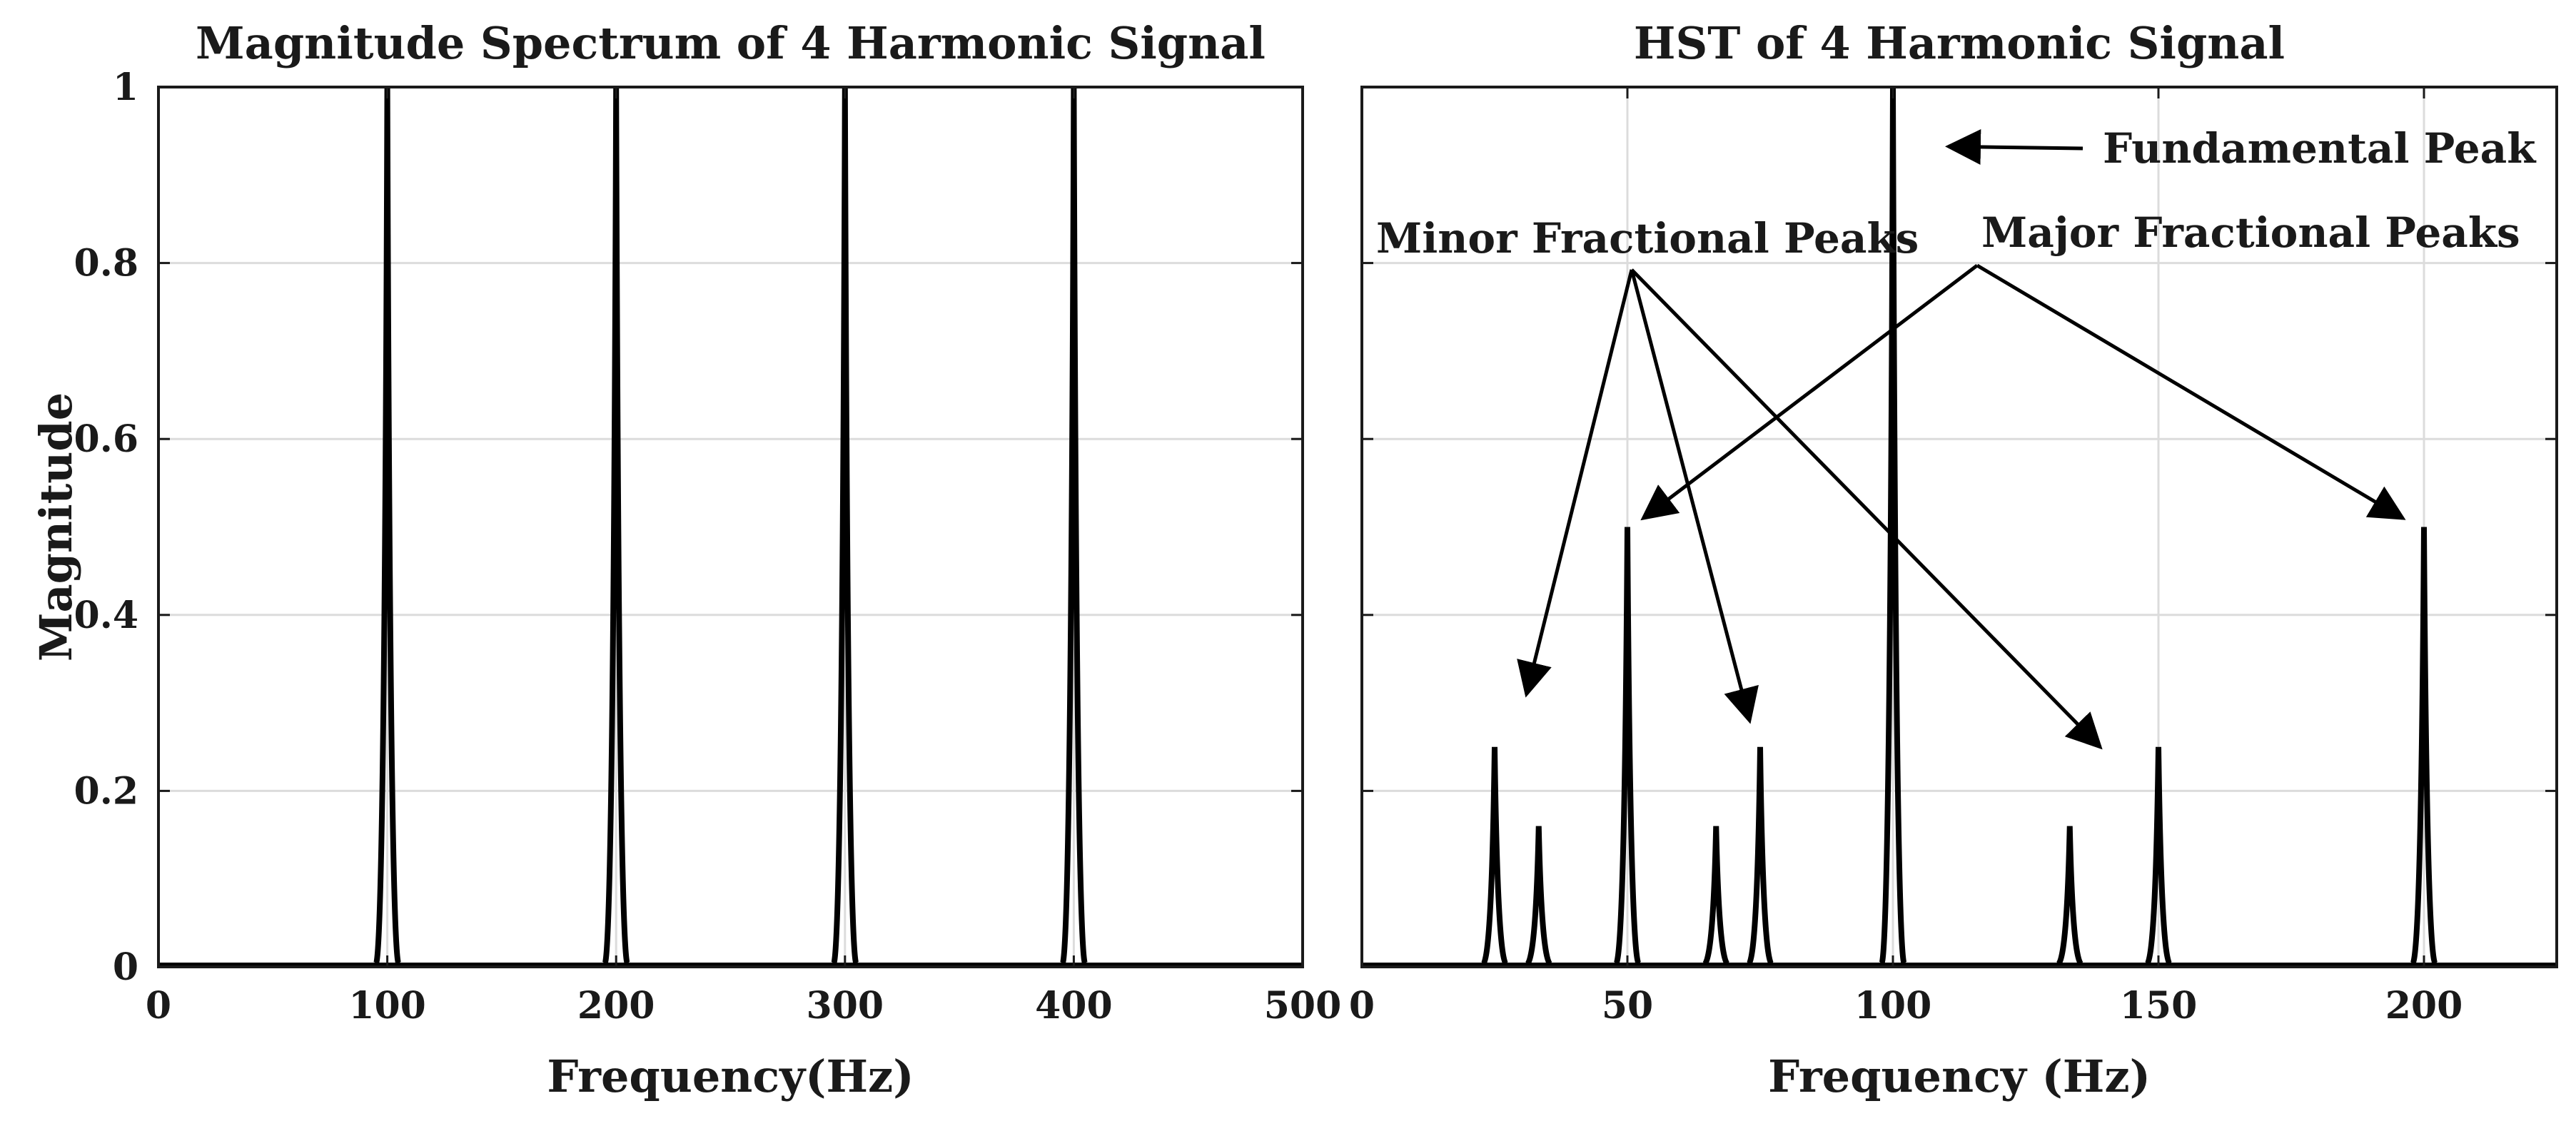 The image size is (2576, 1121). I want to click on x-tick-label: 300, so click(845, 1006).